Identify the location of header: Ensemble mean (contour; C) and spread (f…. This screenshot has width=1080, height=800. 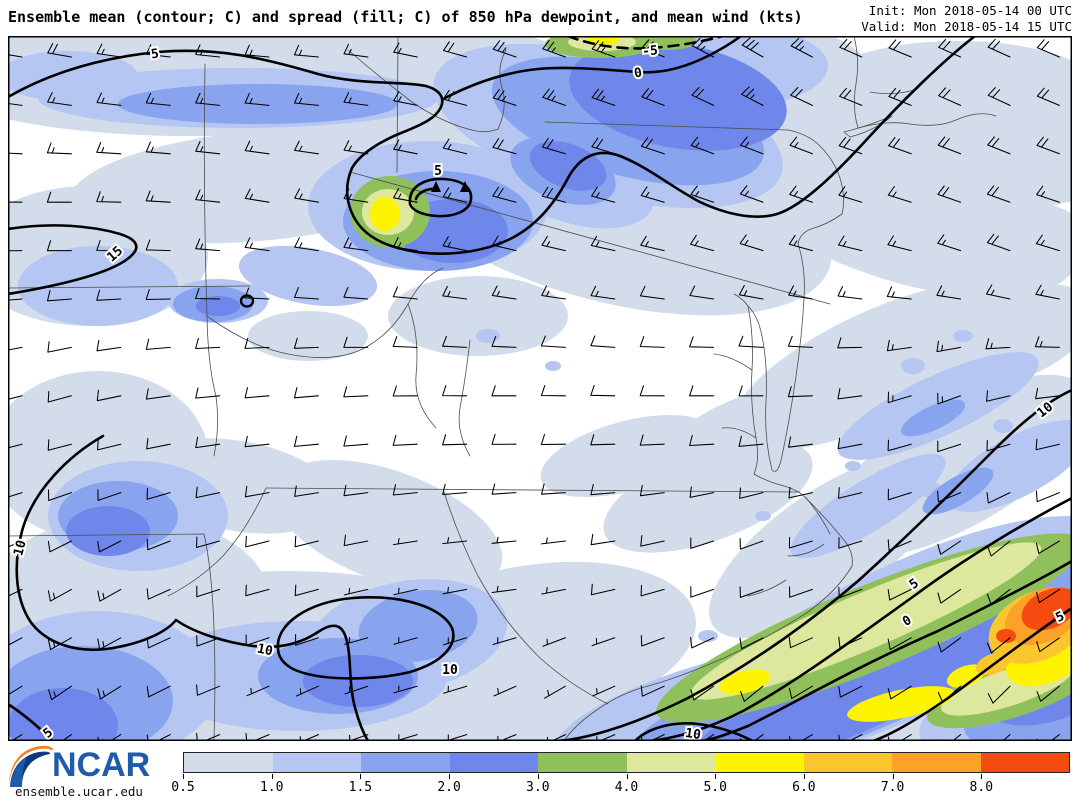
(540, 18).